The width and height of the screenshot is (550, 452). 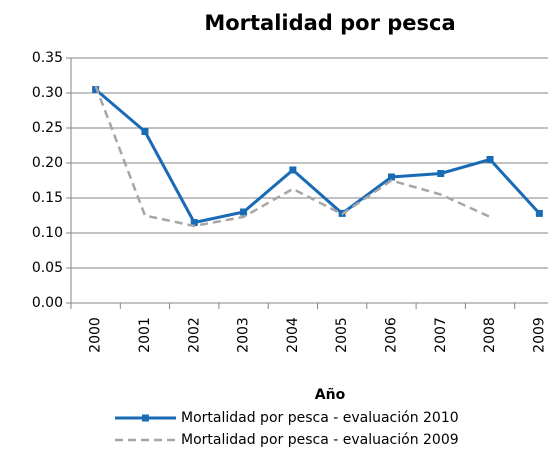 What do you see at coordinates (490, 335) in the screenshot?
I see `x-tick-label: 2008` at bounding box center [490, 335].